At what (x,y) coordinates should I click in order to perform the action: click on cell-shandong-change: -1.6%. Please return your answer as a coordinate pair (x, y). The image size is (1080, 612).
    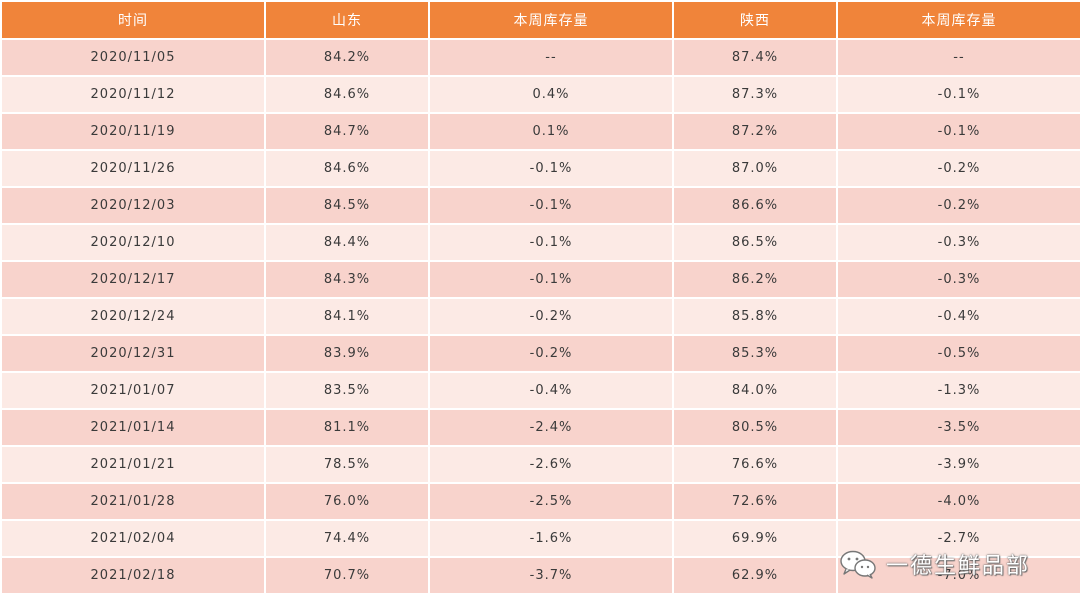
    Looking at the image, I should click on (551, 538).